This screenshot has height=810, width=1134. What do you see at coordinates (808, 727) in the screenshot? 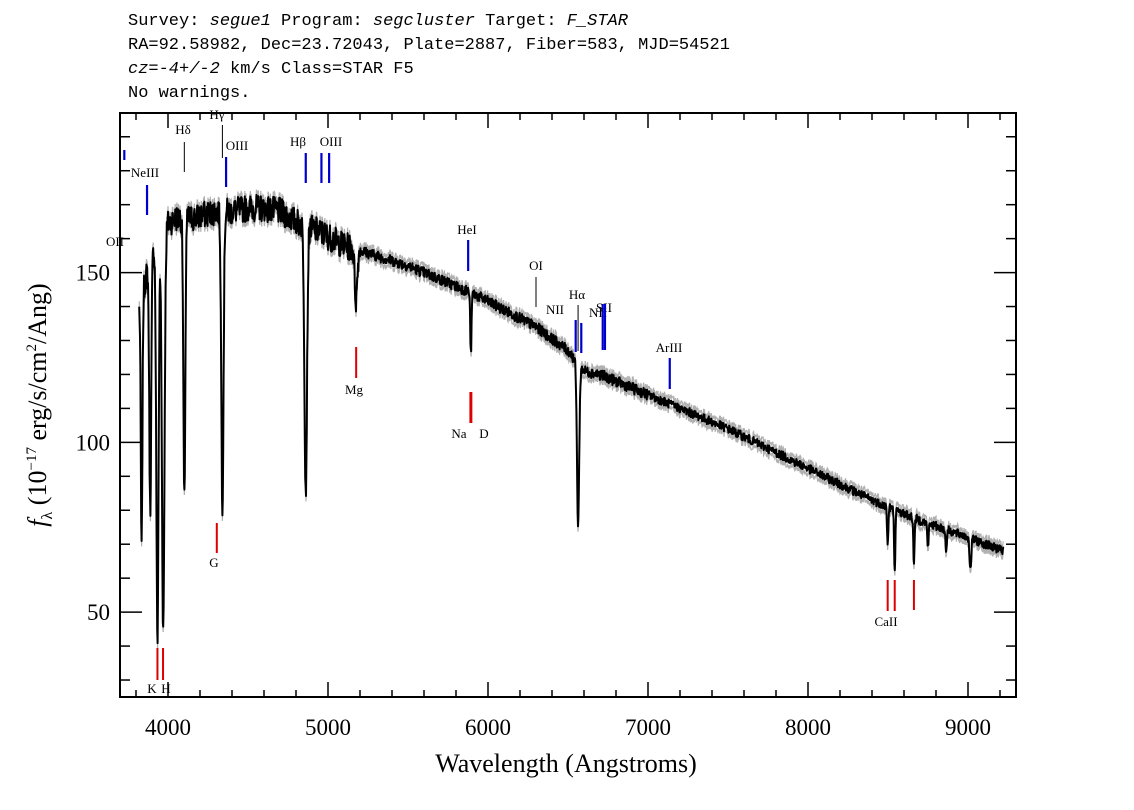
I see `x-tick-label: 8000` at bounding box center [808, 727].